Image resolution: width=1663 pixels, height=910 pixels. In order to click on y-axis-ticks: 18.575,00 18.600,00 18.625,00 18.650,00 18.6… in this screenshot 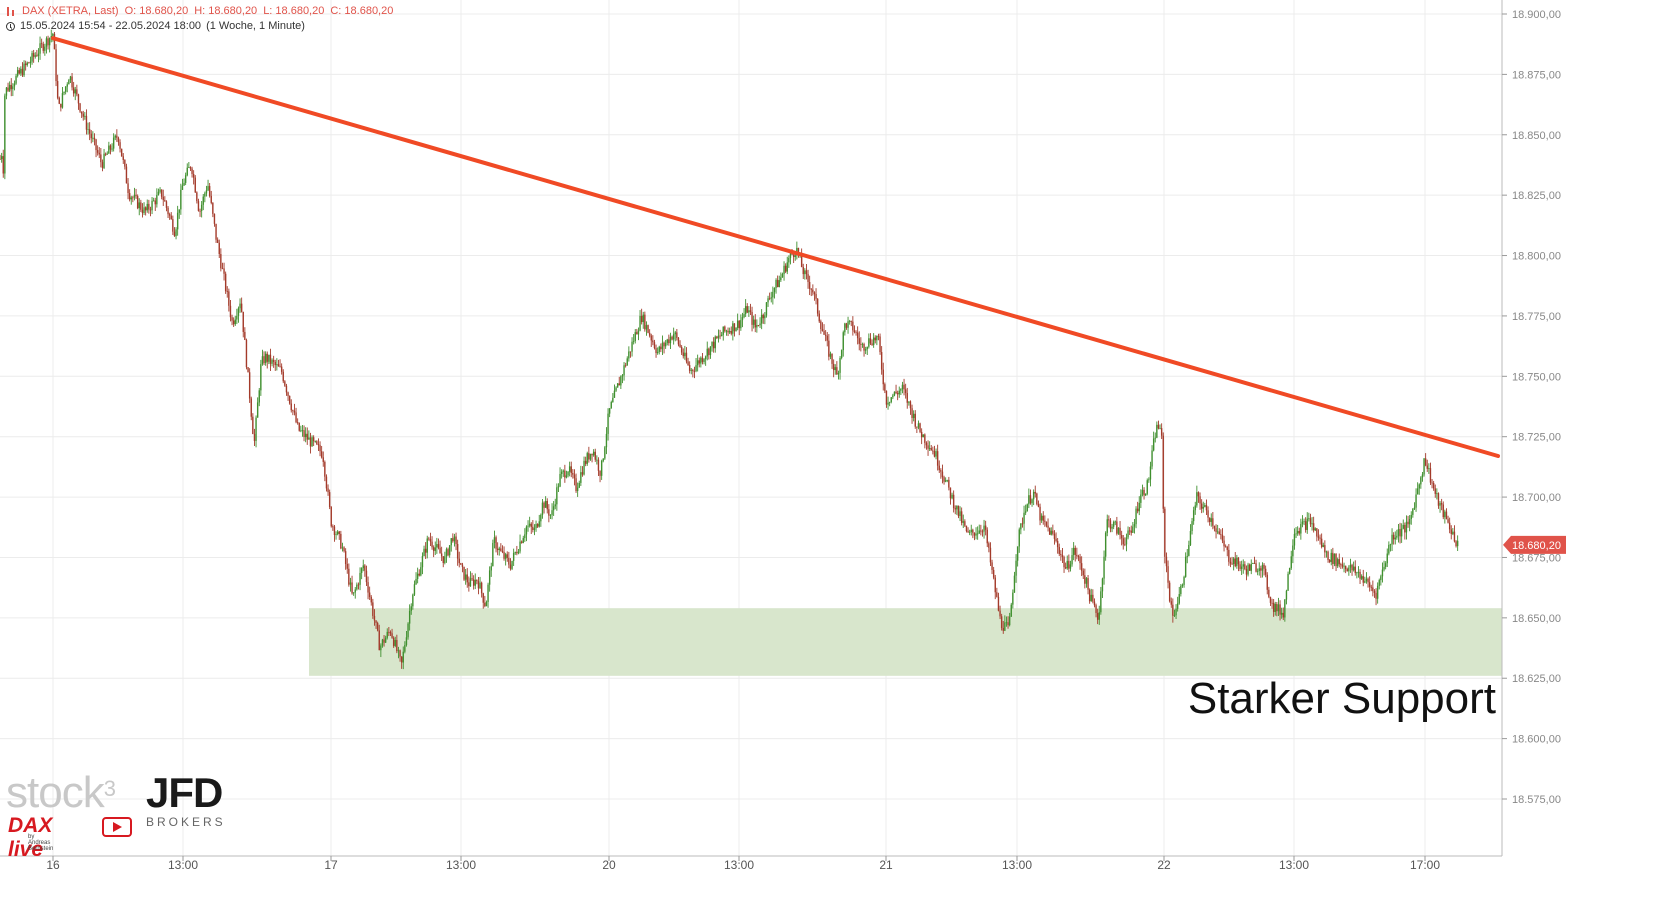, I will do `click(1531, 407)`.